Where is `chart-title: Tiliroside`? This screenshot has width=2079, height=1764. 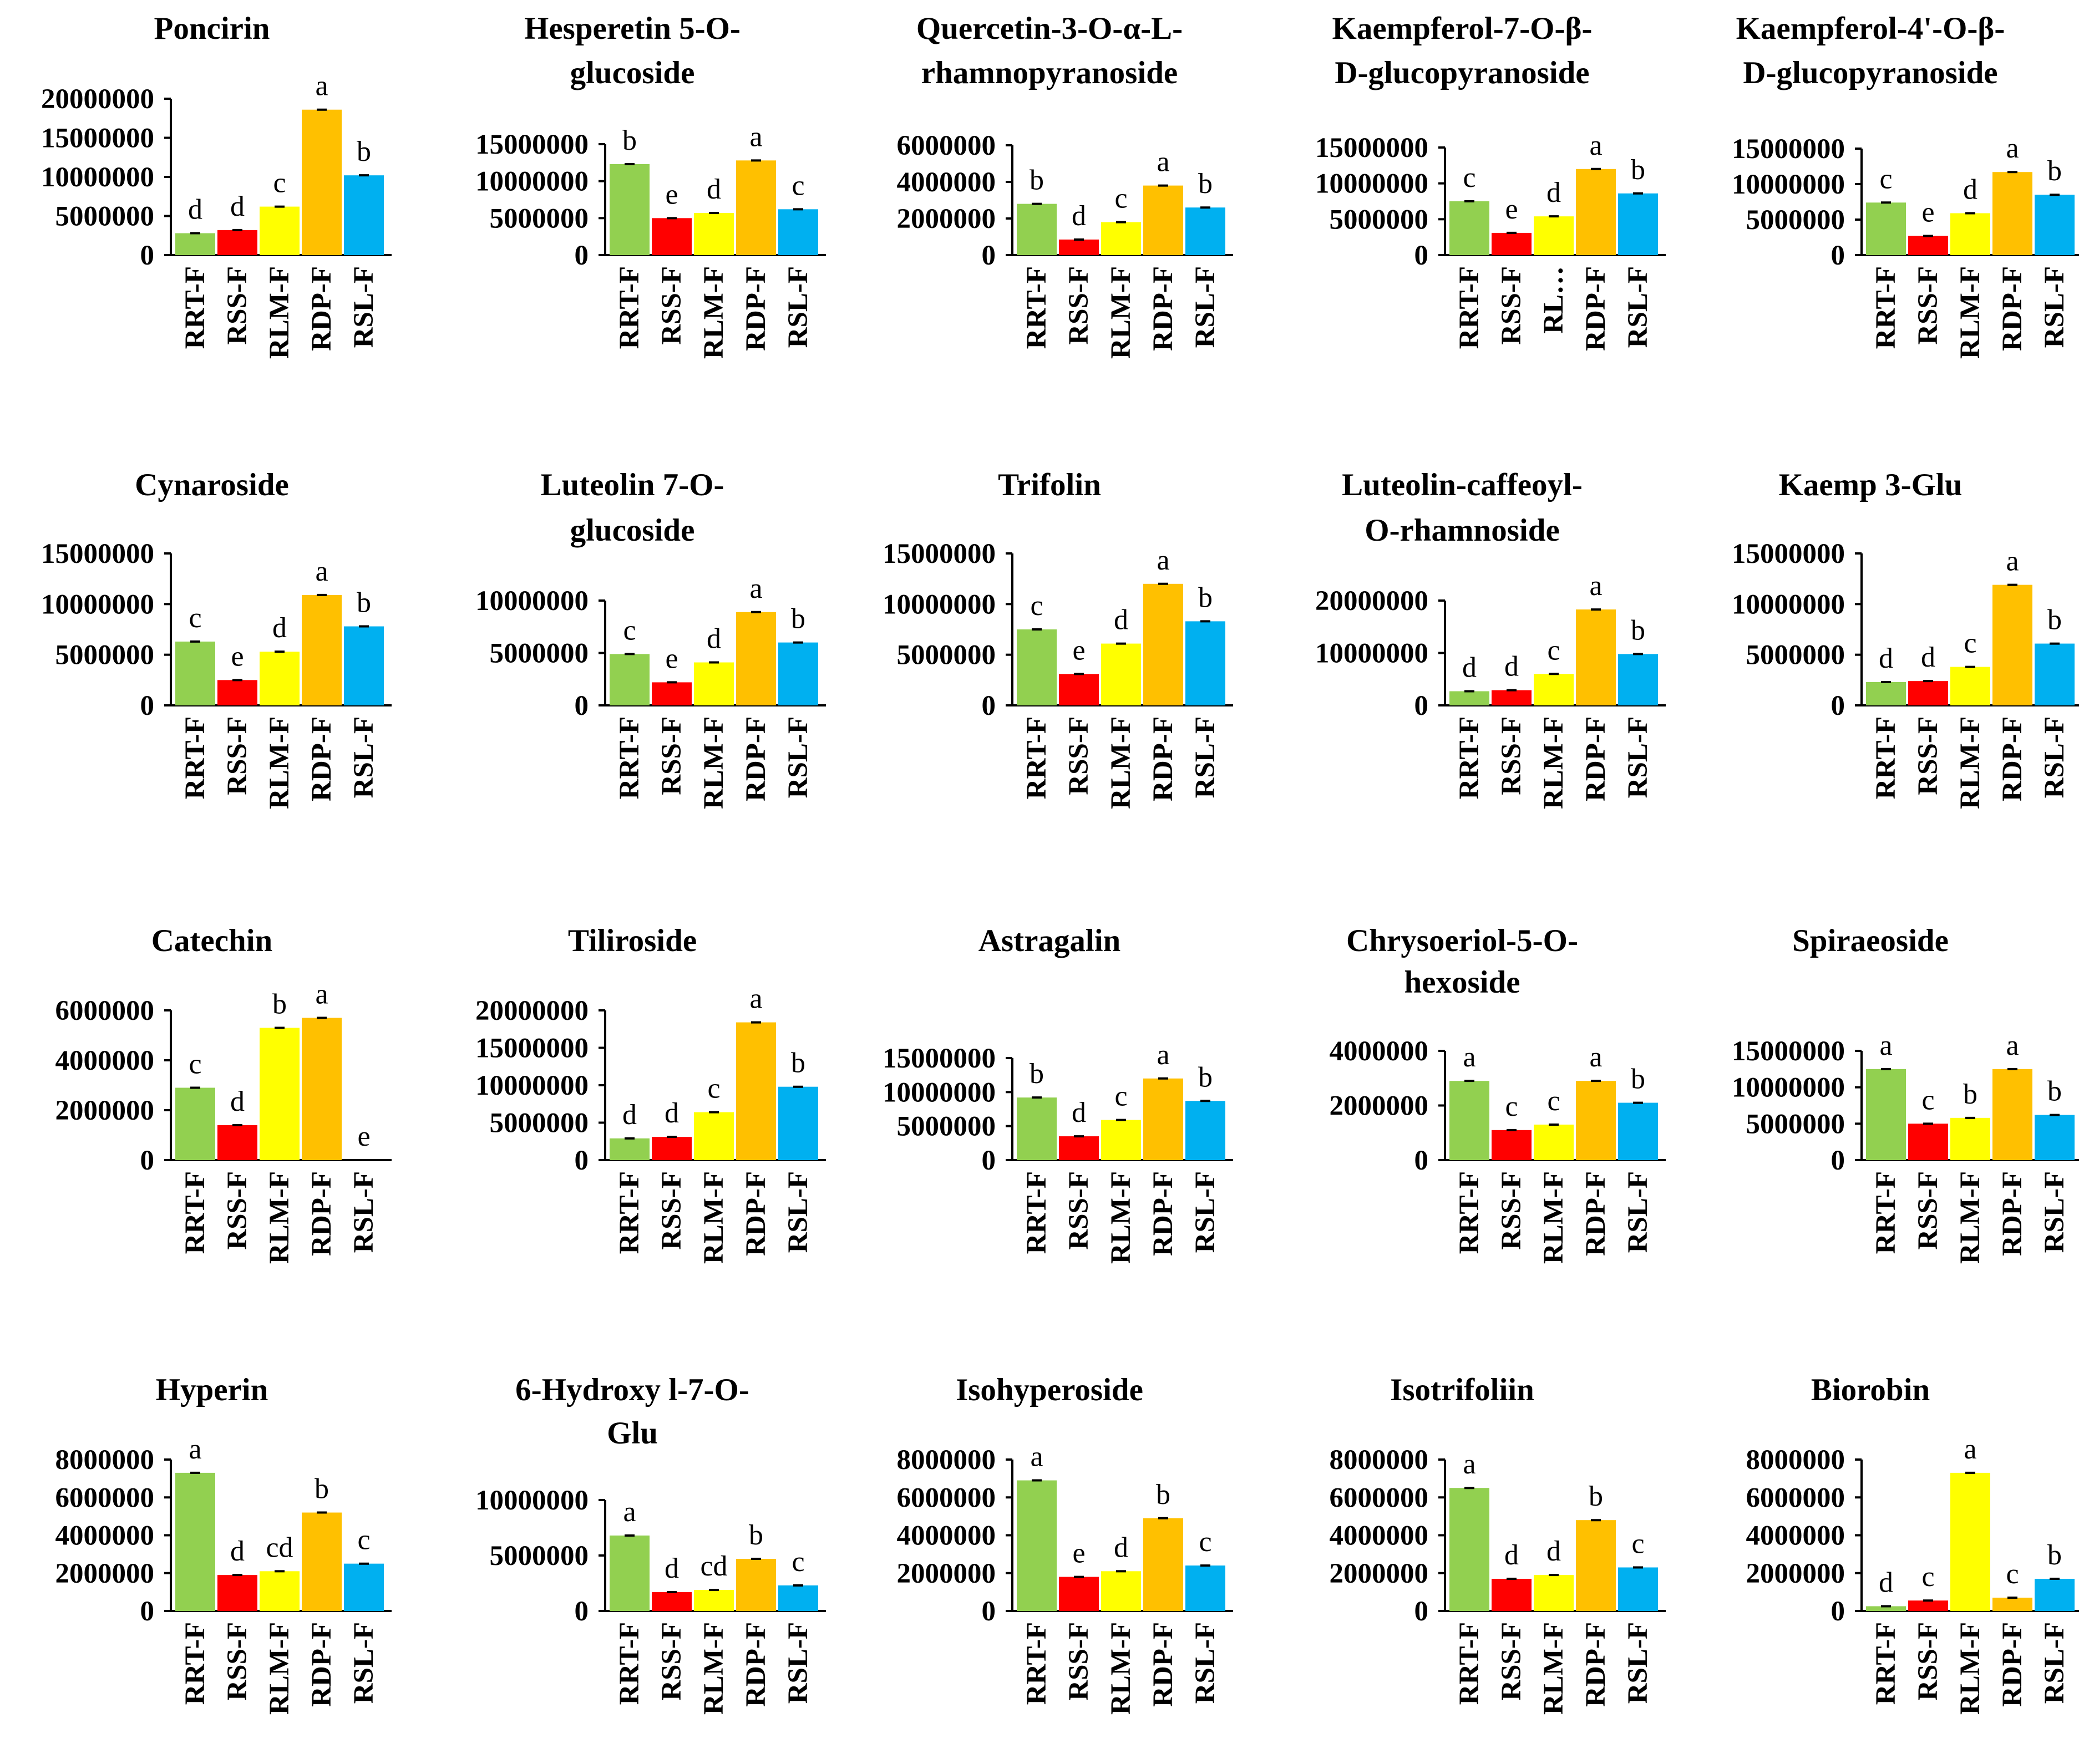
chart-title: Tiliroside is located at coordinates (632, 941).